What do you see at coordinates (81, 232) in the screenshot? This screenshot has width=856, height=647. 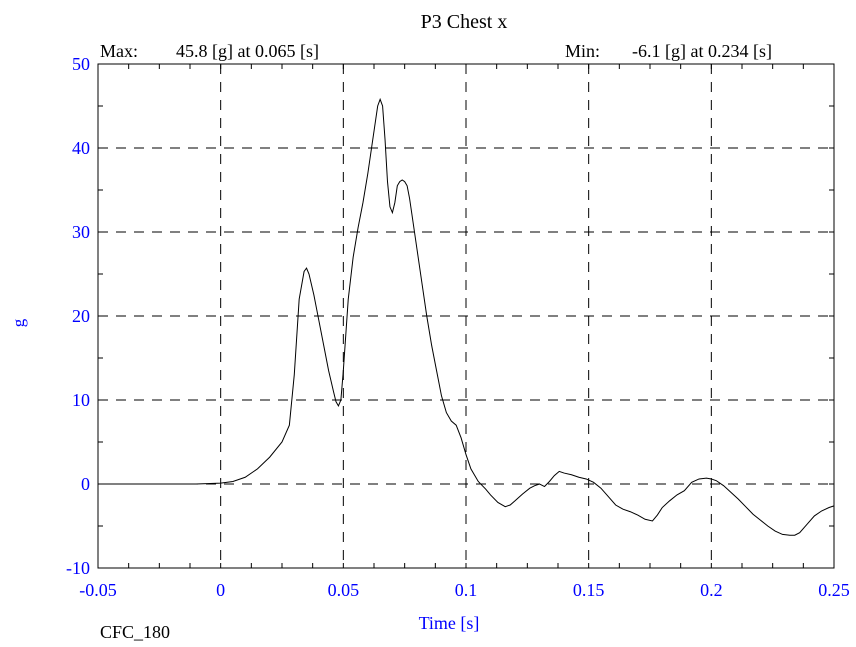 I see `y-tick-label: 30` at bounding box center [81, 232].